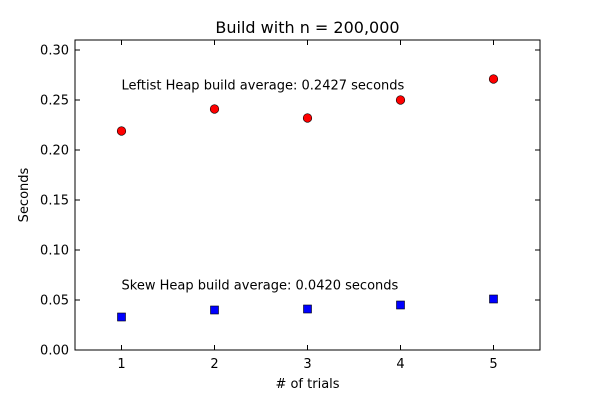 The width and height of the screenshot is (600, 404). Describe the element at coordinates (307, 364) in the screenshot. I see `x-tick-label: 3` at that location.